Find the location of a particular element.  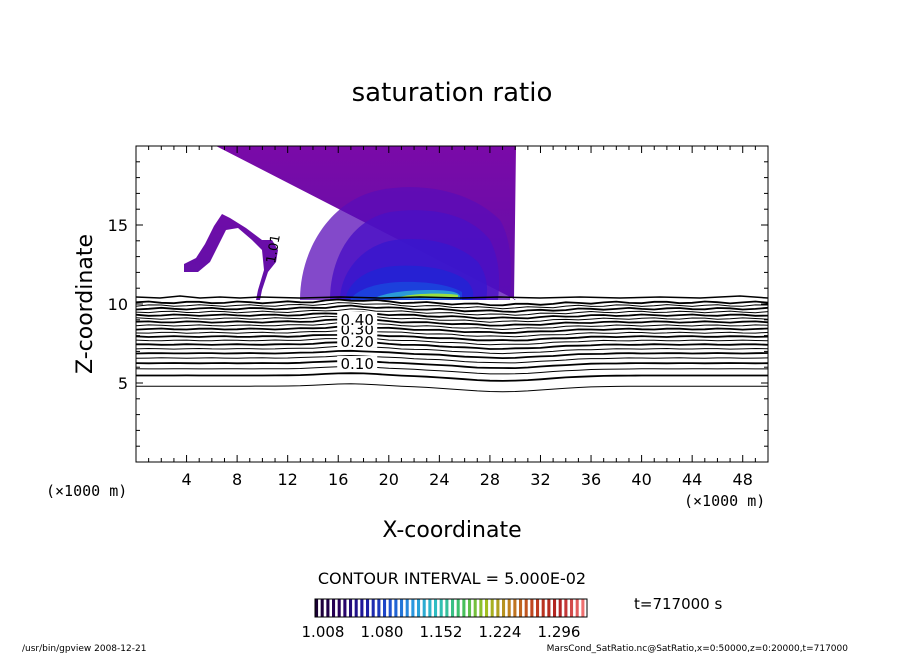

contour-lines is located at coordinates (452, 345).